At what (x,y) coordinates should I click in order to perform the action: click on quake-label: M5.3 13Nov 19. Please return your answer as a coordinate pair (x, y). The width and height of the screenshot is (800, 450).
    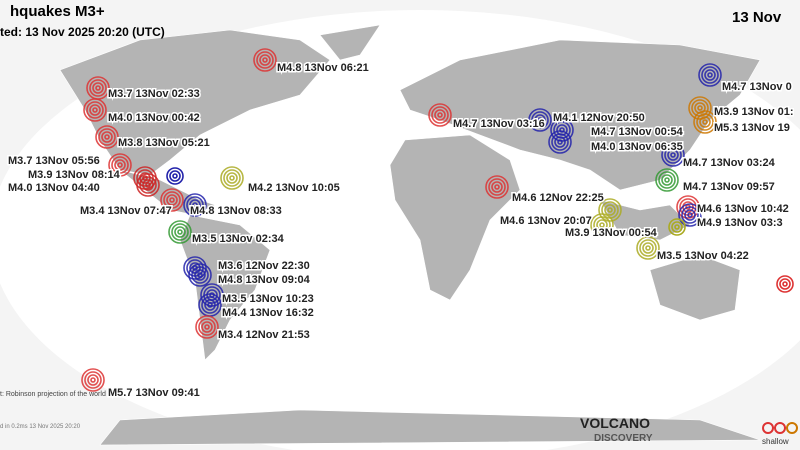
    Looking at the image, I should click on (752, 128).